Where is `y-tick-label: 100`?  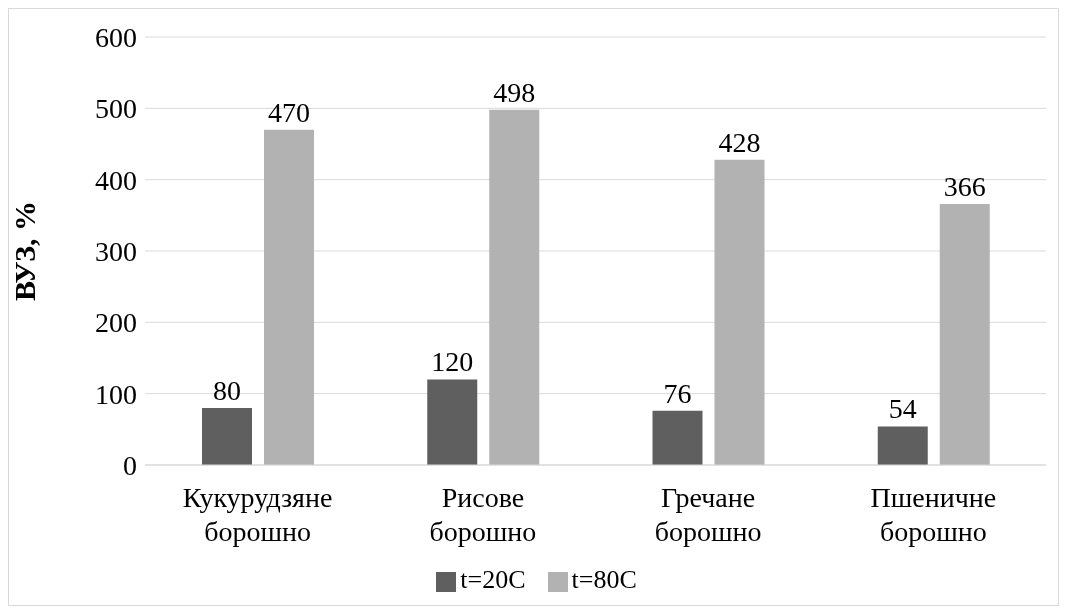 y-tick-label: 100 is located at coordinates (116, 394).